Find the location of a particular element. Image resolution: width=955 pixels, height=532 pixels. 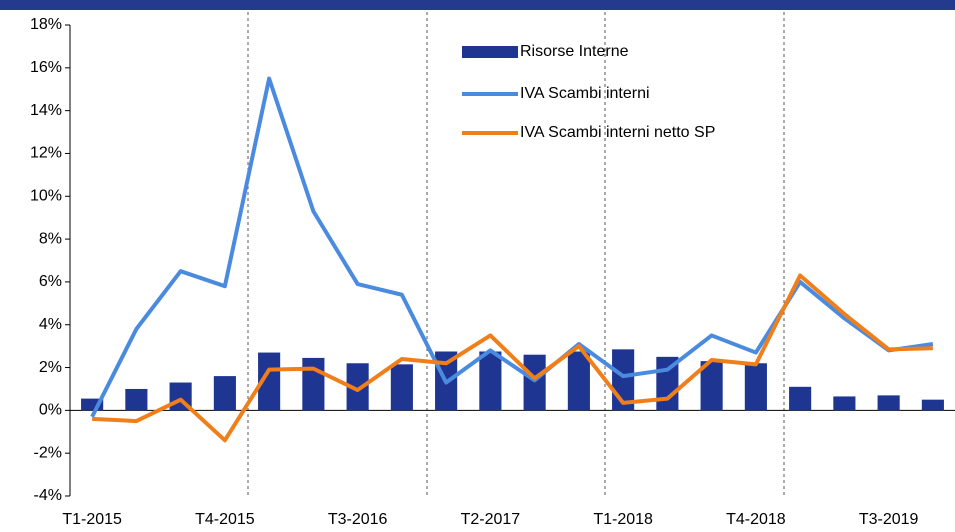

x-tick-label: T4-2018 is located at coordinates (756, 519).